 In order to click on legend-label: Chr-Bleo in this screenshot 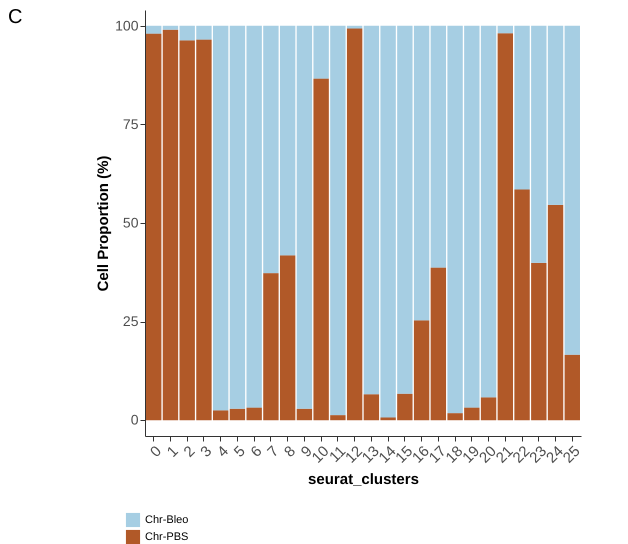, I will do `click(166, 520)`.